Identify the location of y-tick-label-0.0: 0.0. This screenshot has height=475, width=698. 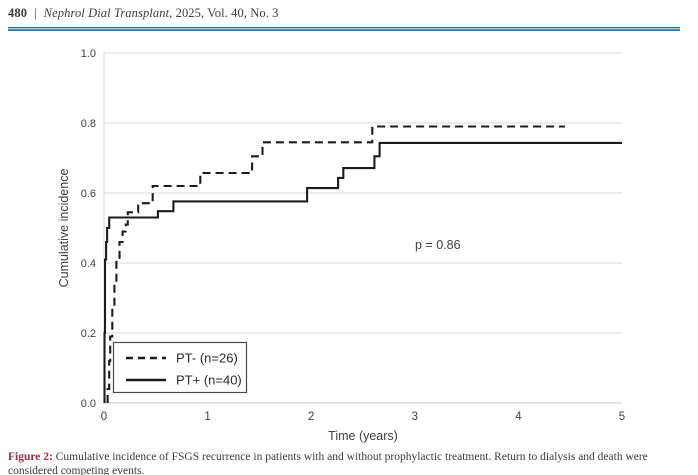
(88, 404).